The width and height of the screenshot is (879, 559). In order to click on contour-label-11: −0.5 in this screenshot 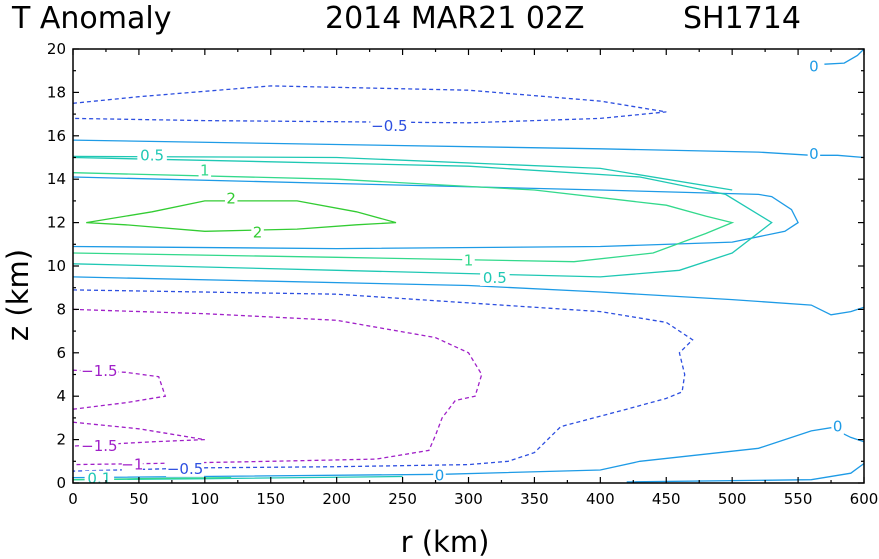, I will do `click(185, 469)`.